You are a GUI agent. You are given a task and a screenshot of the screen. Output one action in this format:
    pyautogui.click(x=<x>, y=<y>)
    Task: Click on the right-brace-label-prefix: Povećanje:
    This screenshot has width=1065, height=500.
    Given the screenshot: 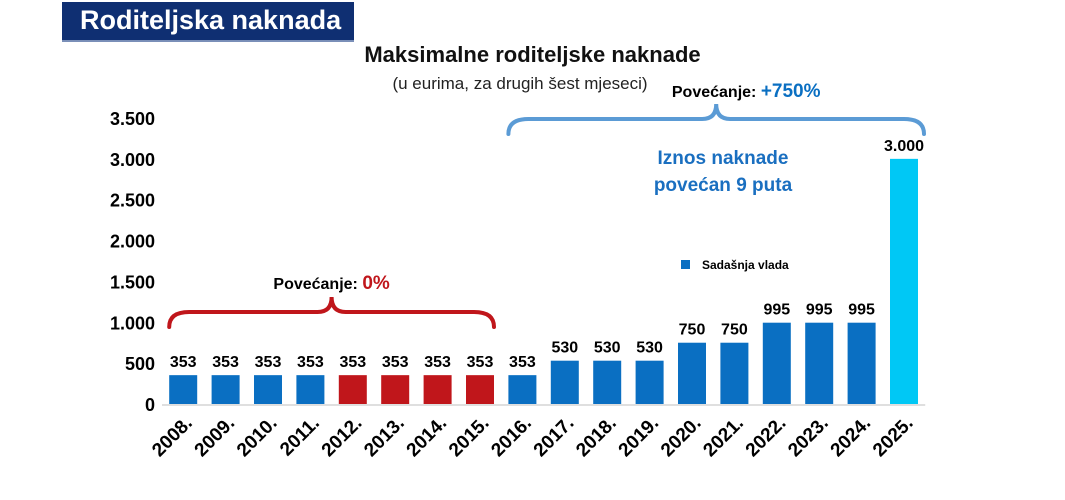 What is the action you would take?
    pyautogui.click(x=716, y=92)
    